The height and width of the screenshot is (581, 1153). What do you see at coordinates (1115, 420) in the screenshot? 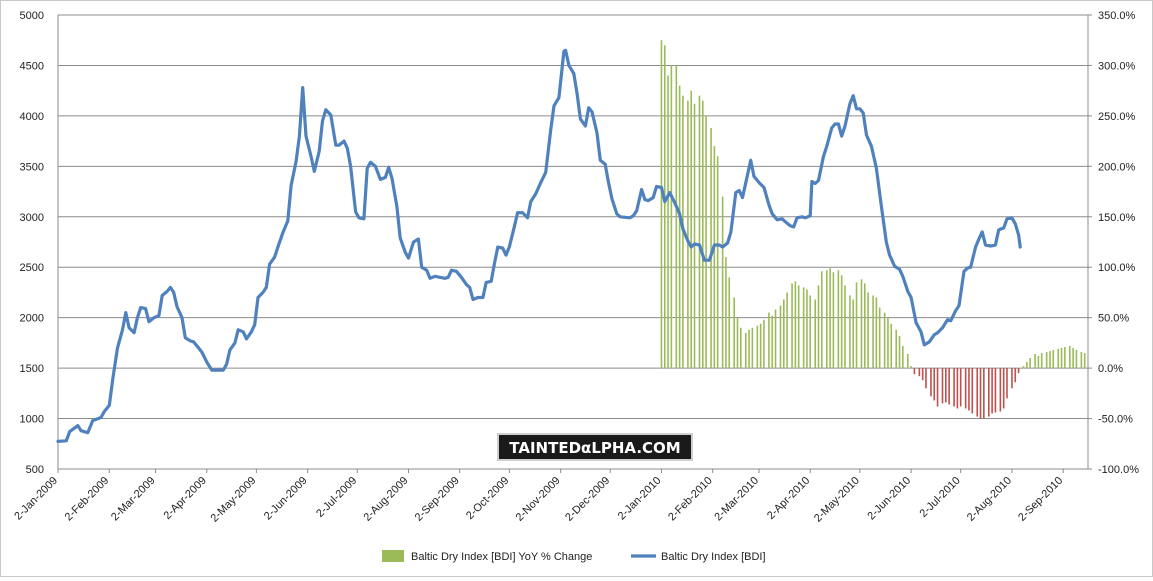
I see `right-tick-label: -50.0%` at bounding box center [1115, 420].